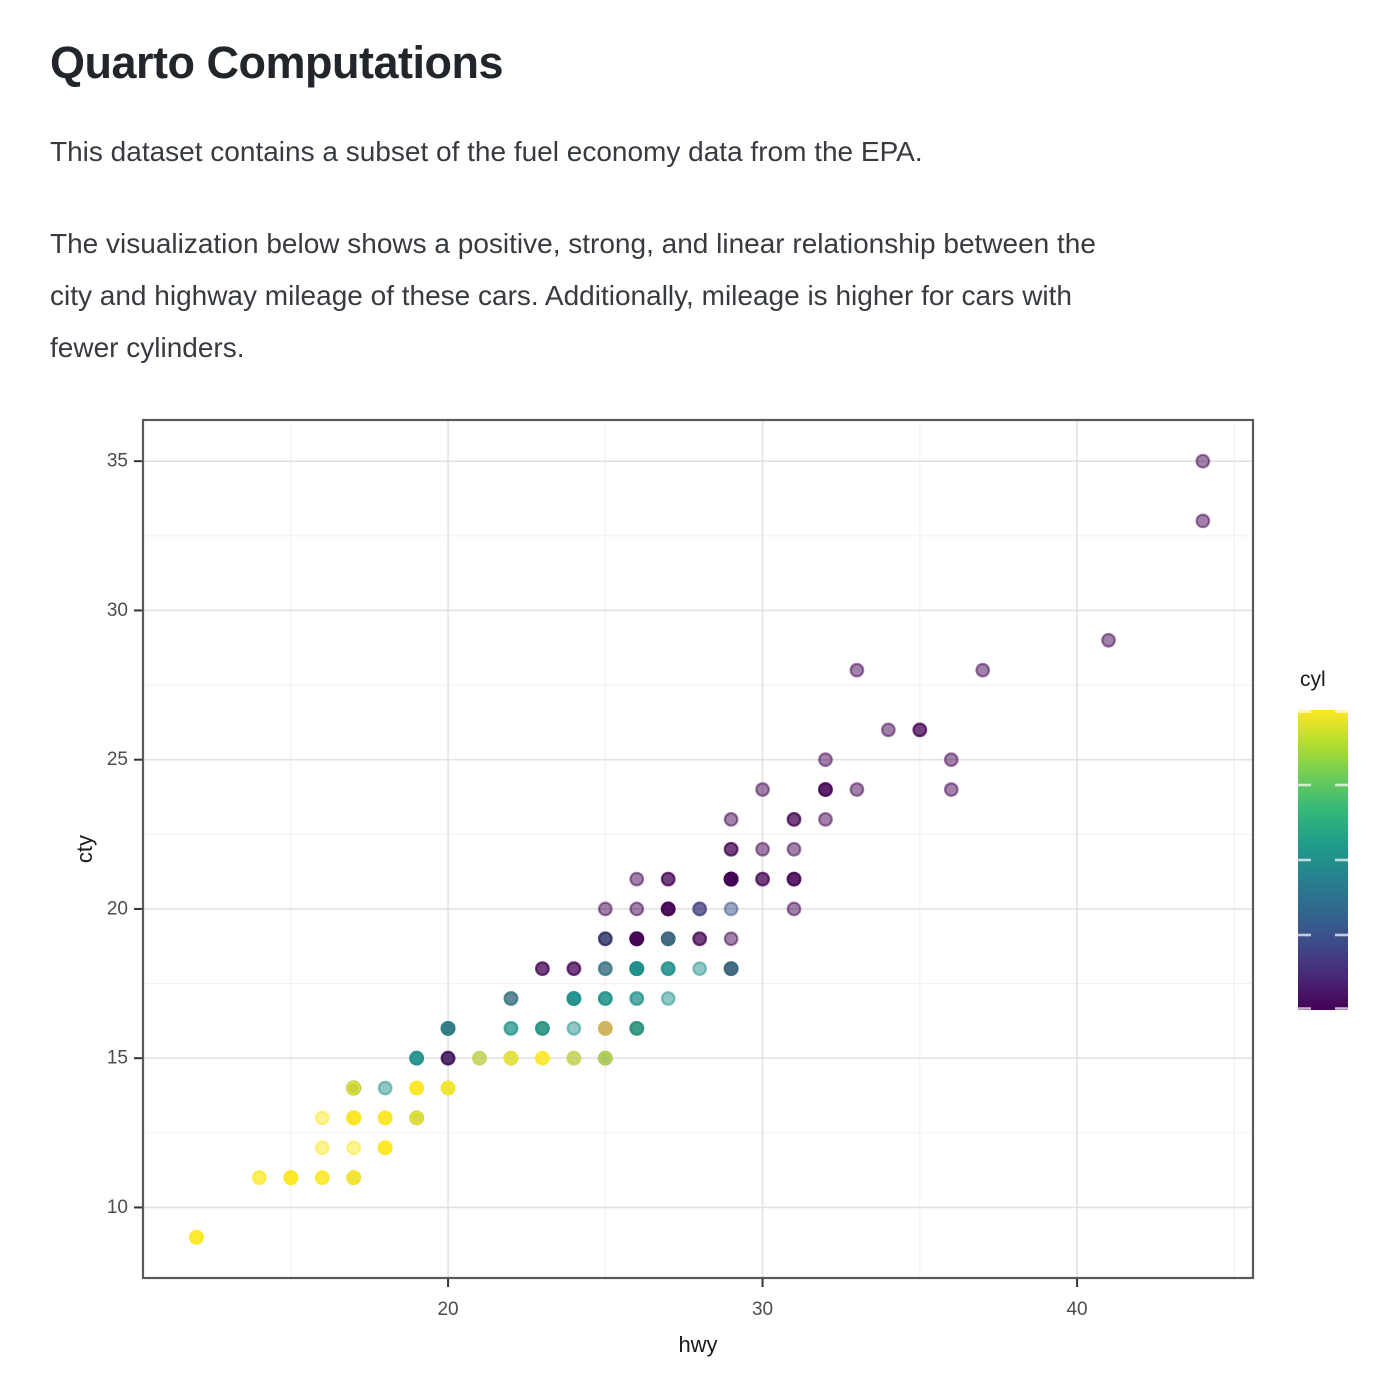 Image resolution: width=1400 pixels, height=1400 pixels. What do you see at coordinates (117, 1058) in the screenshot?
I see `y-tick-label: 15` at bounding box center [117, 1058].